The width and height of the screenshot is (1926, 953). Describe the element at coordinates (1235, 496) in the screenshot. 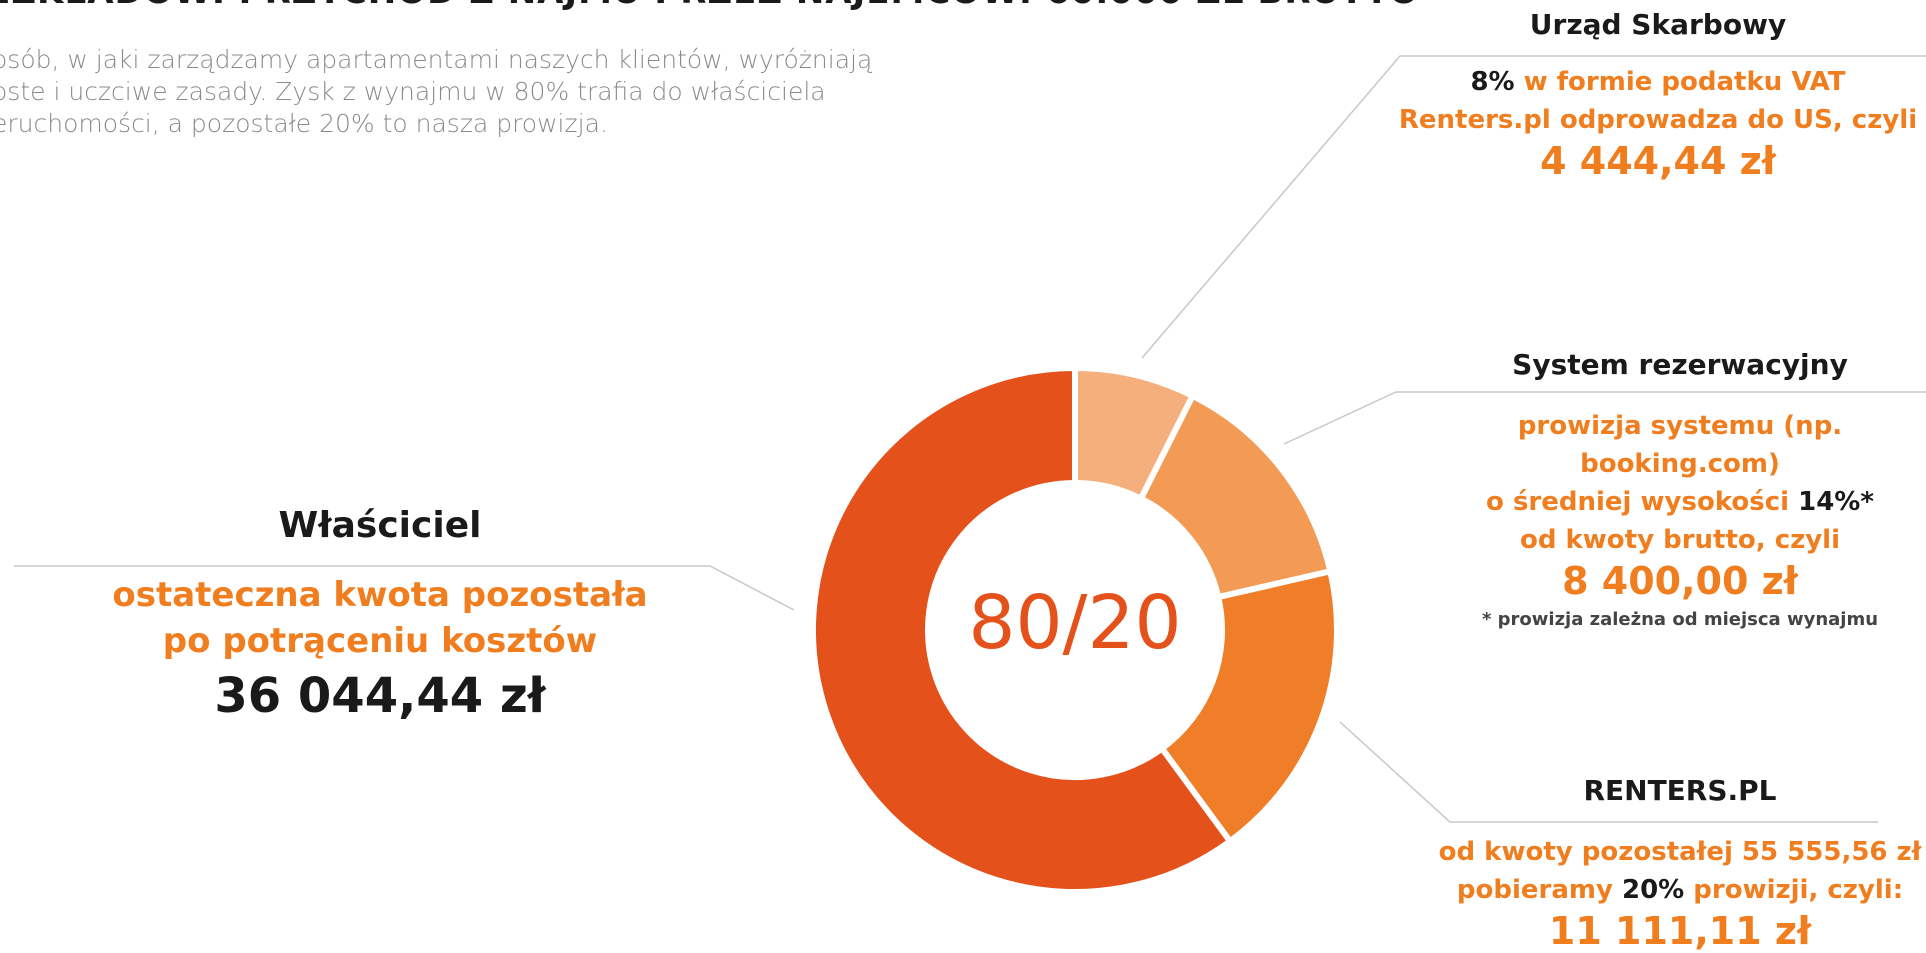

I see `slice-booking-system` at that location.